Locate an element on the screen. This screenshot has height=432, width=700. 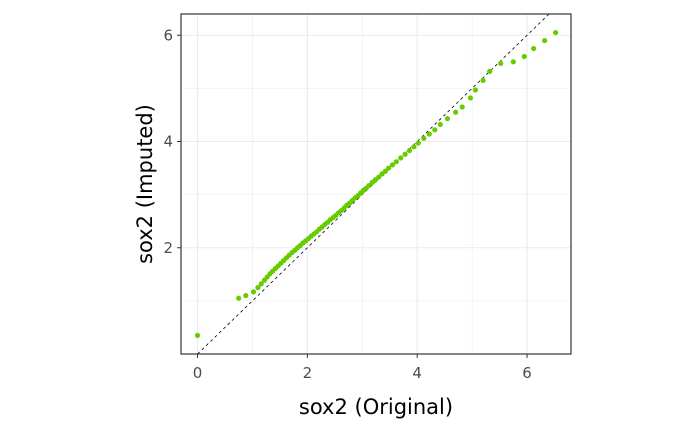
x-axis-ticks: 0 2 4 6 is located at coordinates (362, 368).